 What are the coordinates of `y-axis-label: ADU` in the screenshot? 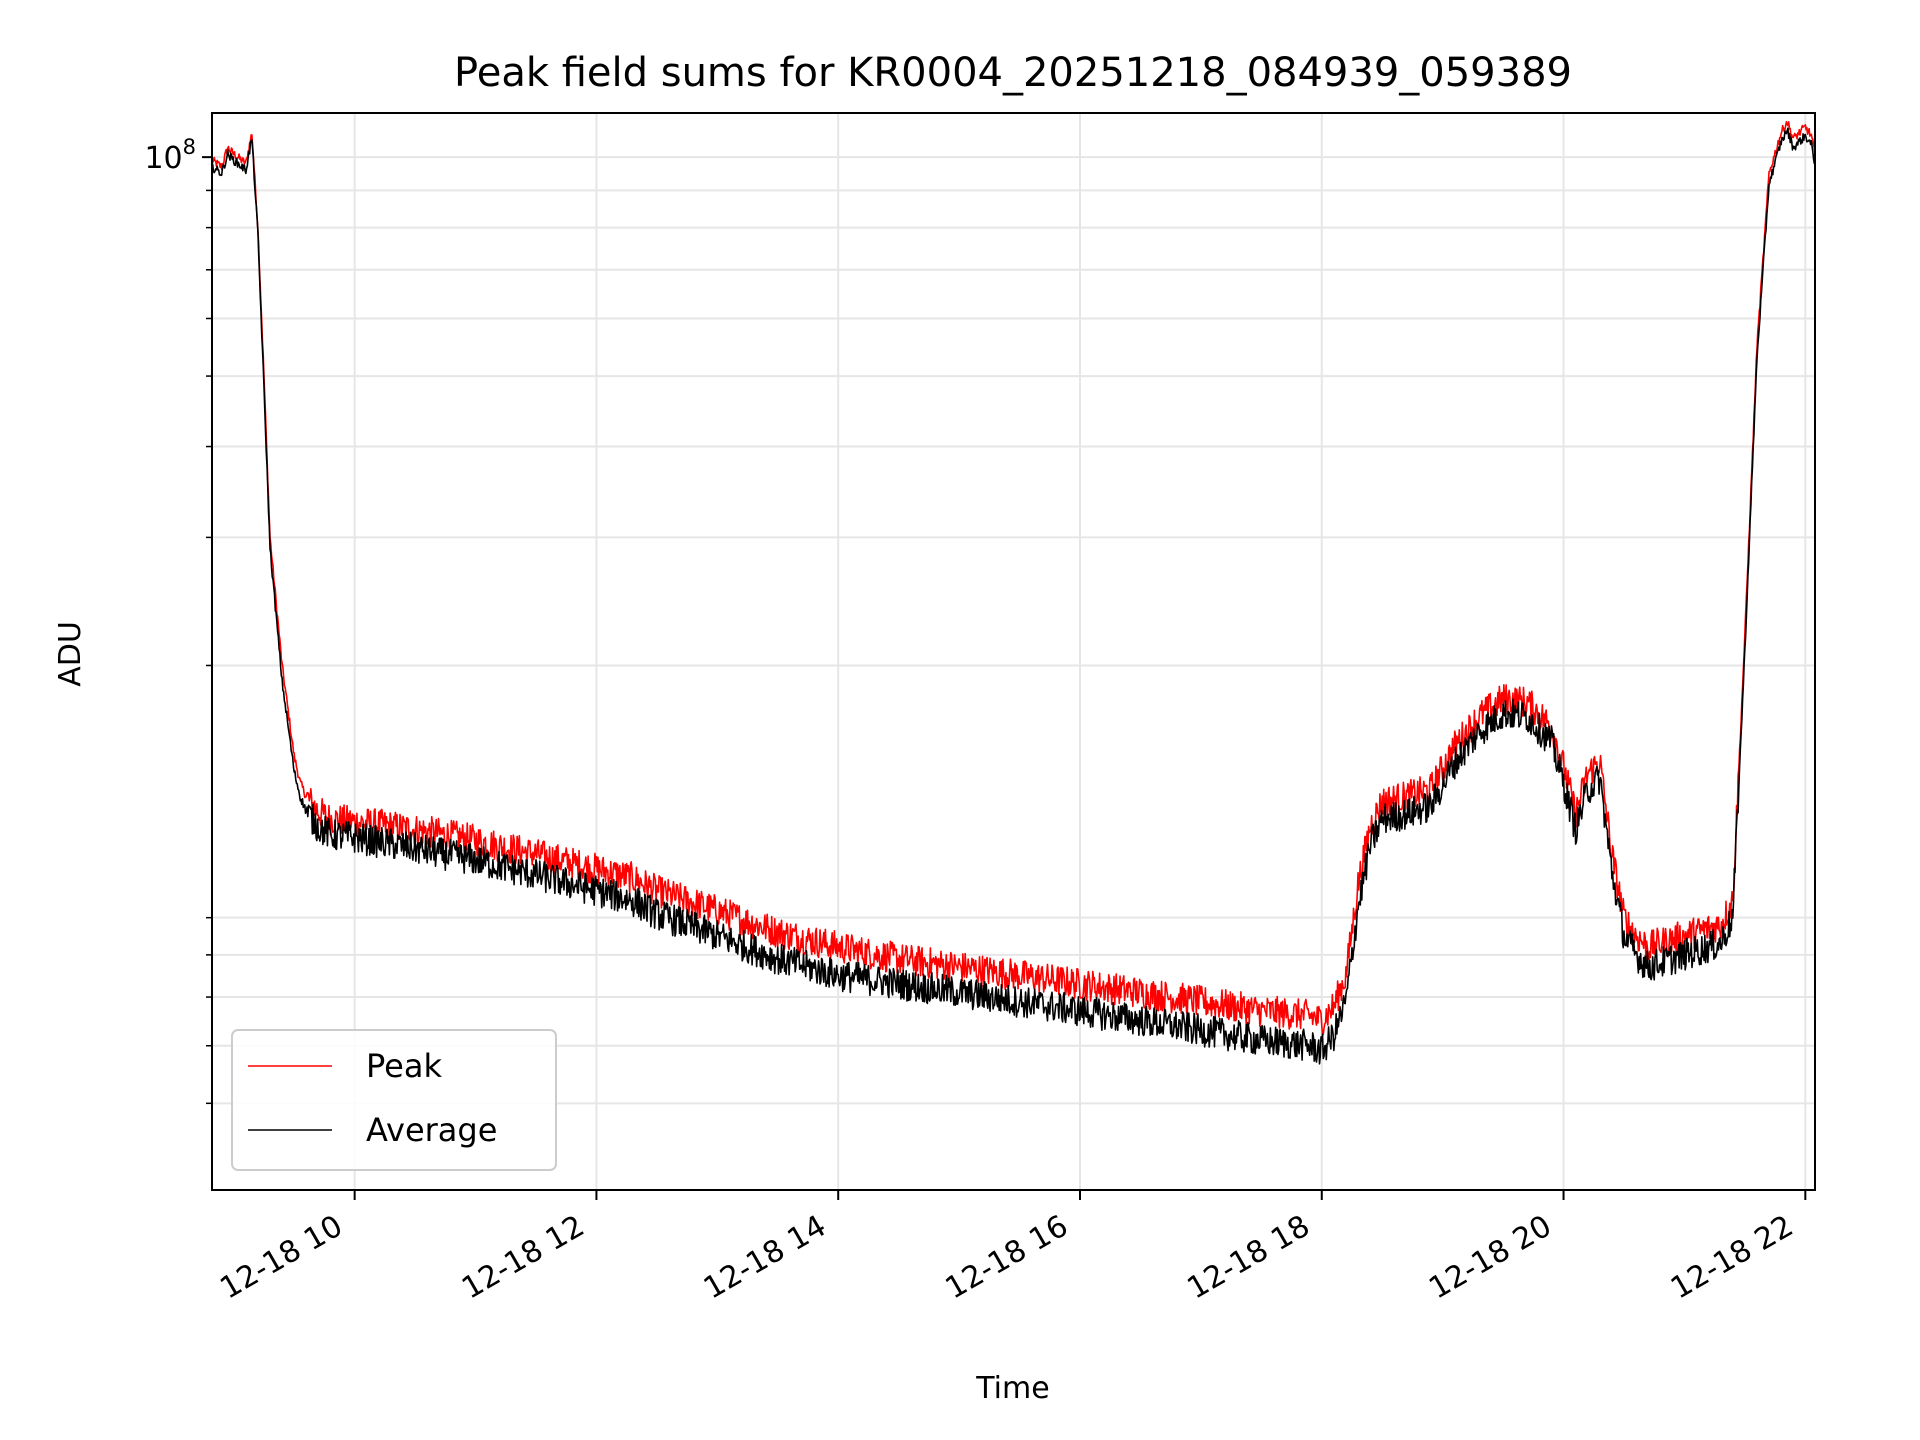 It's located at (70, 654).